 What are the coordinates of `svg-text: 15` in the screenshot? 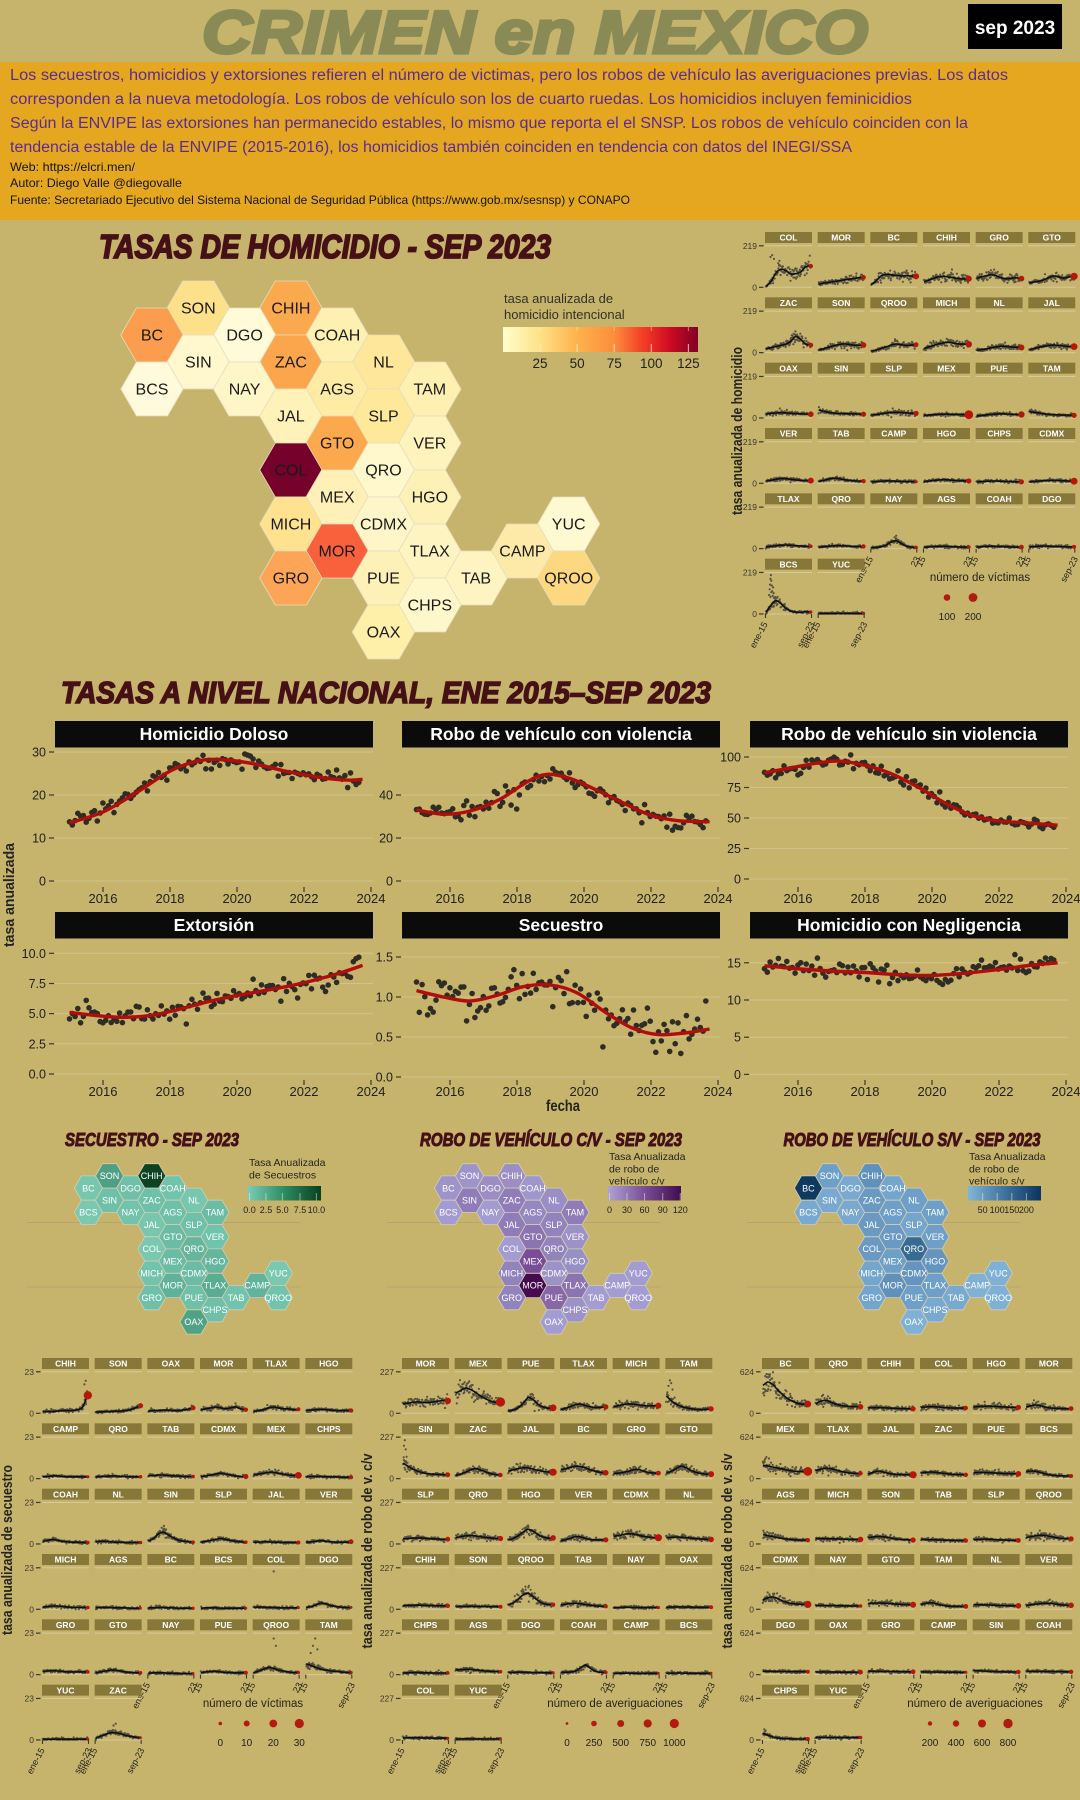 It's located at (1027, 562).